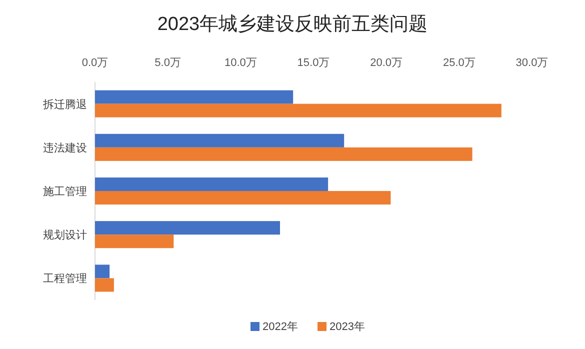 Image resolution: width=585 pixels, height=349 pixels. What do you see at coordinates (347, 327) in the screenshot?
I see `legend-label: 2023年` at bounding box center [347, 327].